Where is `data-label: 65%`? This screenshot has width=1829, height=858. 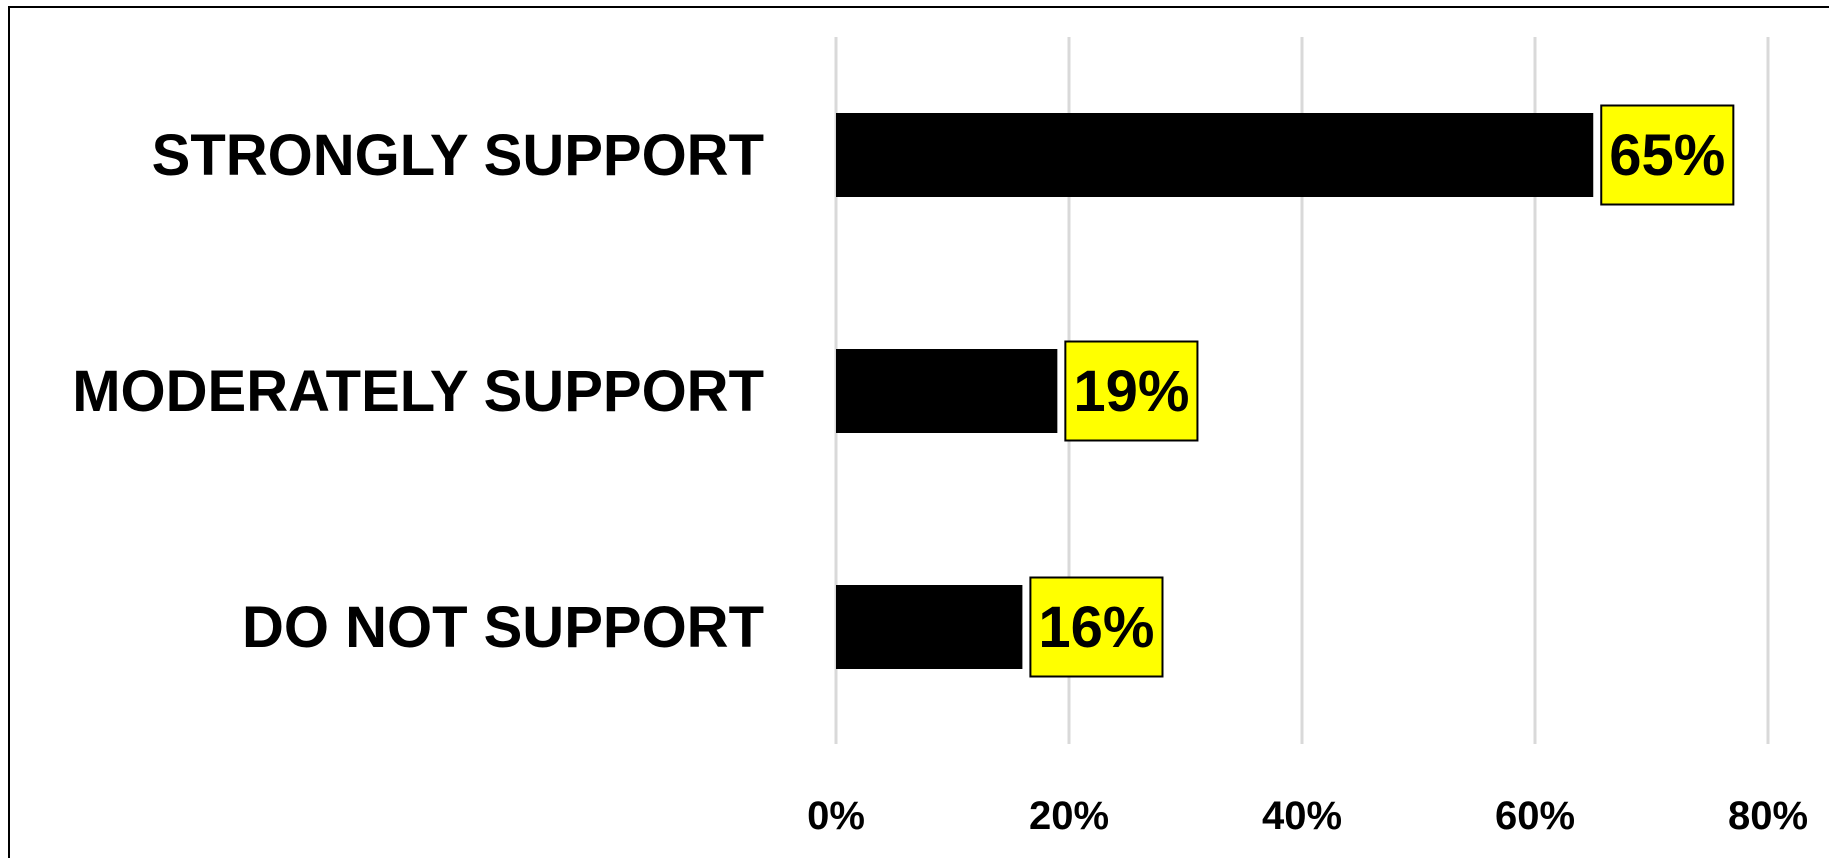 data-label: 65% is located at coordinates (1667, 155).